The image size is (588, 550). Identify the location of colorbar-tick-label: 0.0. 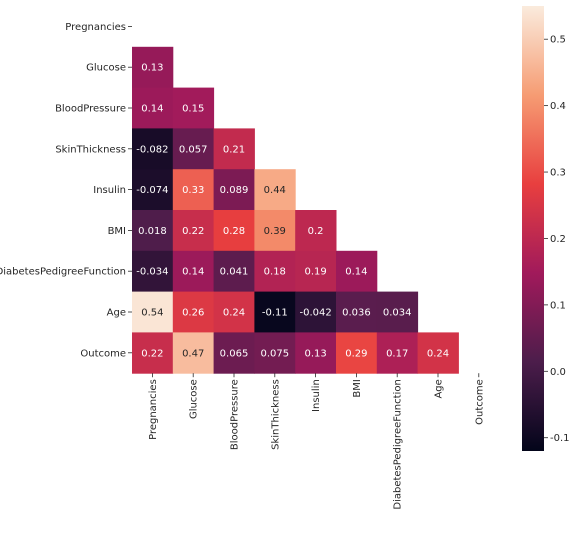
(558, 372).